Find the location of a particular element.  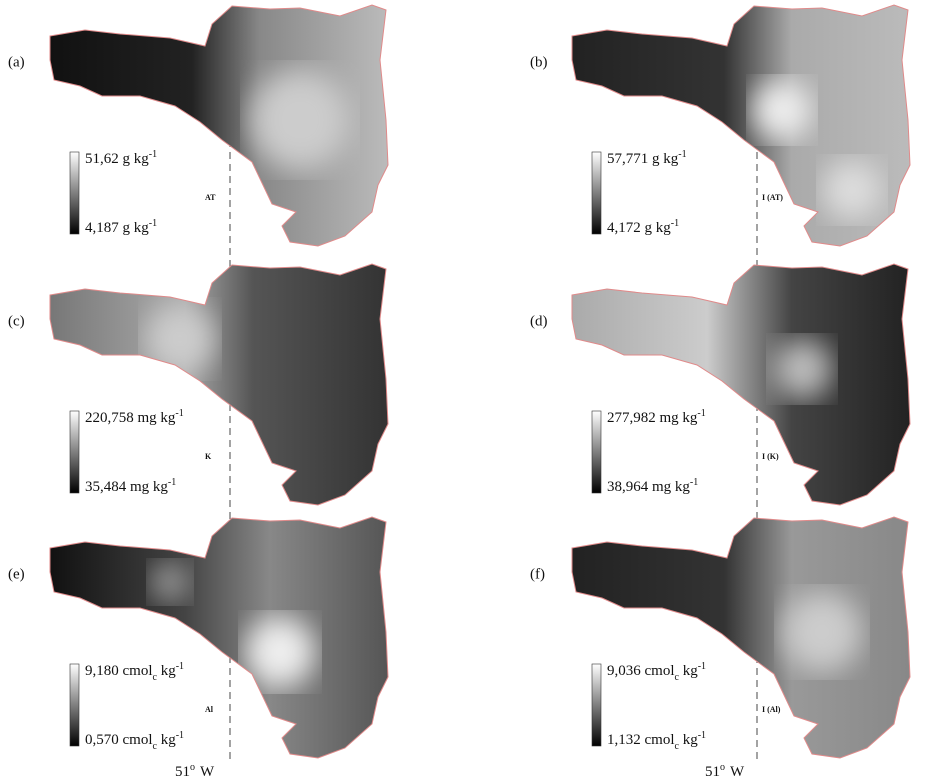

variable-label: I (Al) is located at coordinates (771, 709).